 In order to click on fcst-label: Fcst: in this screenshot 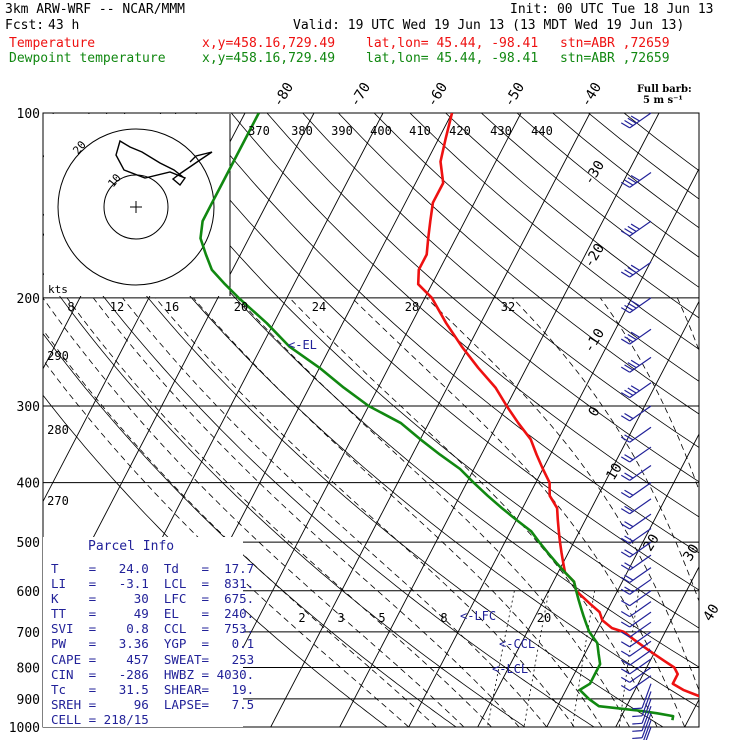, I will do `click(25, 25)`.